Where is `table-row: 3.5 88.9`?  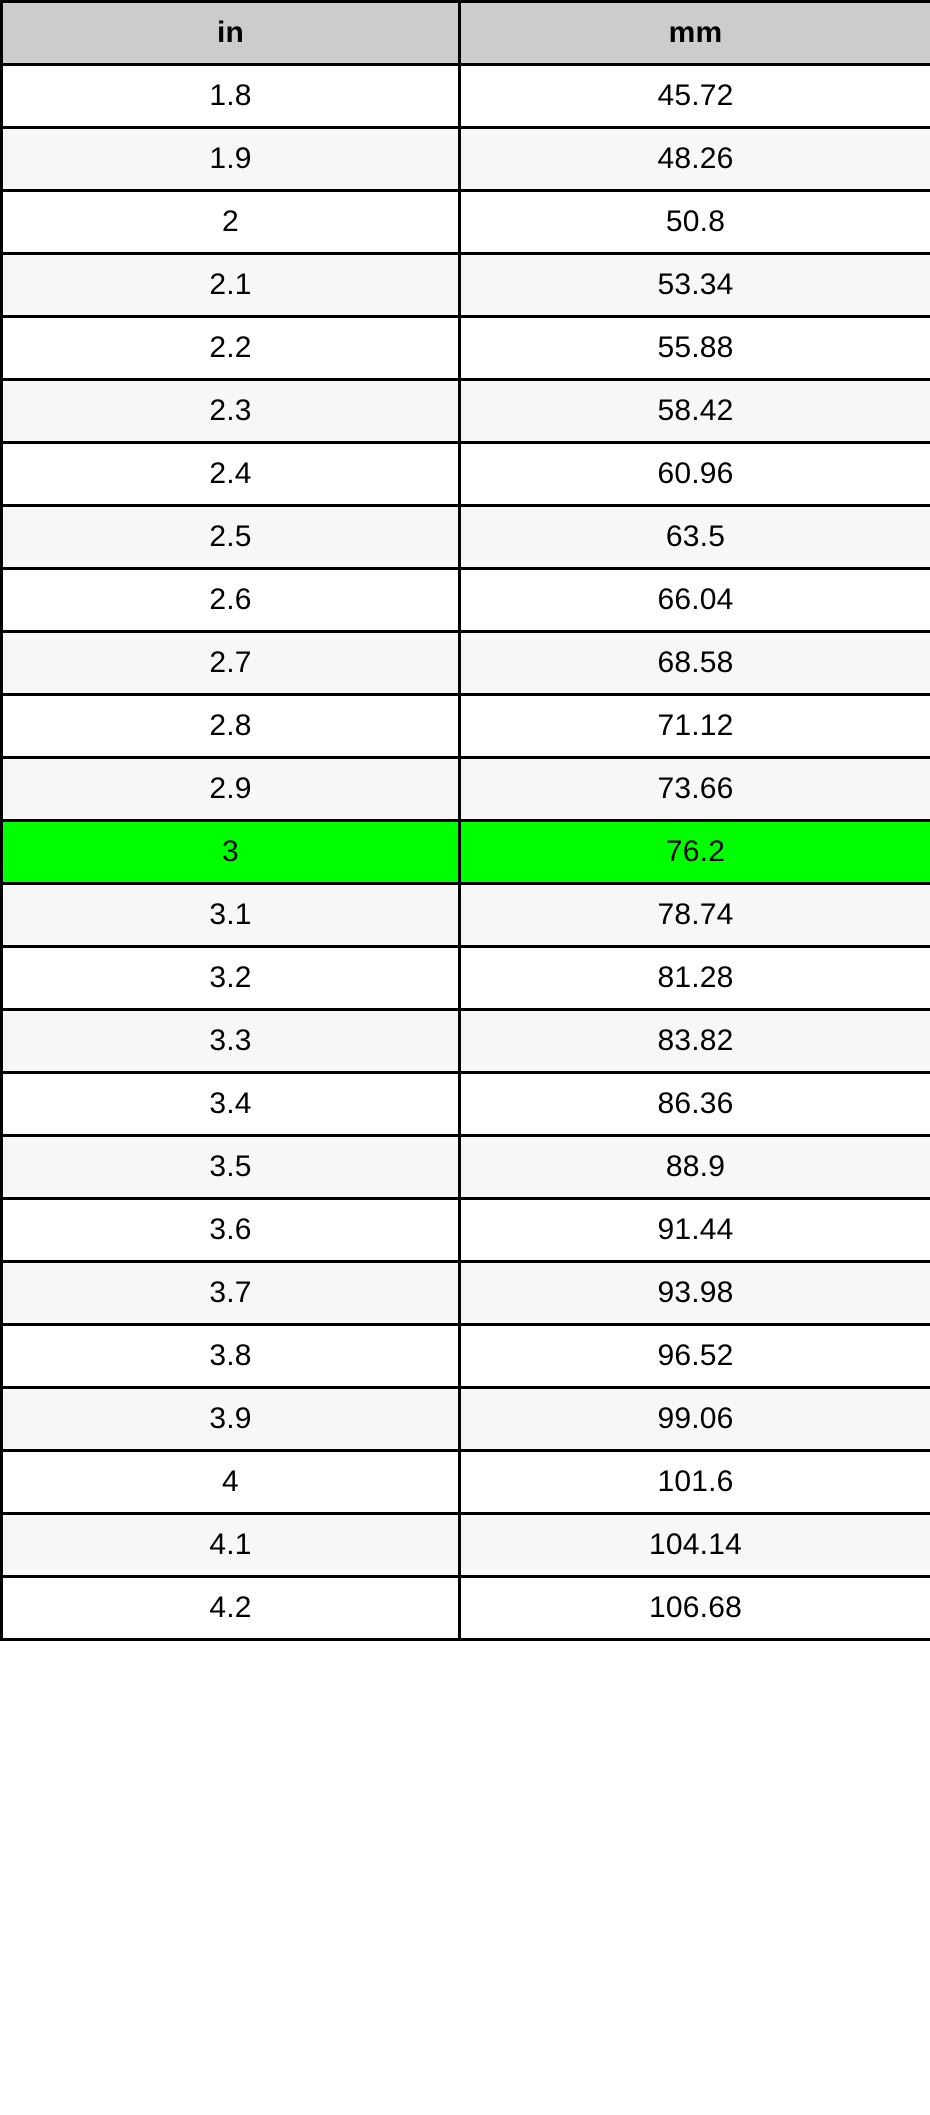 table-row: 3.5 88.9 is located at coordinates (465, 1167).